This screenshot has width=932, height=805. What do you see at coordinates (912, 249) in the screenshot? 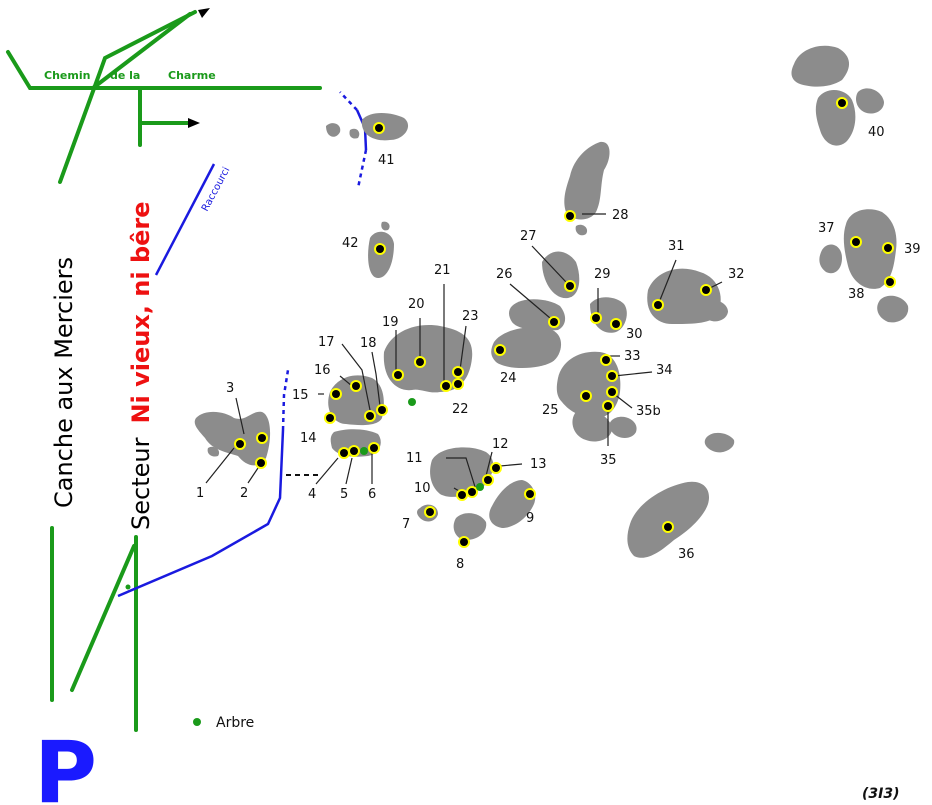
I see `boulder-label-39: 39` at bounding box center [912, 249].